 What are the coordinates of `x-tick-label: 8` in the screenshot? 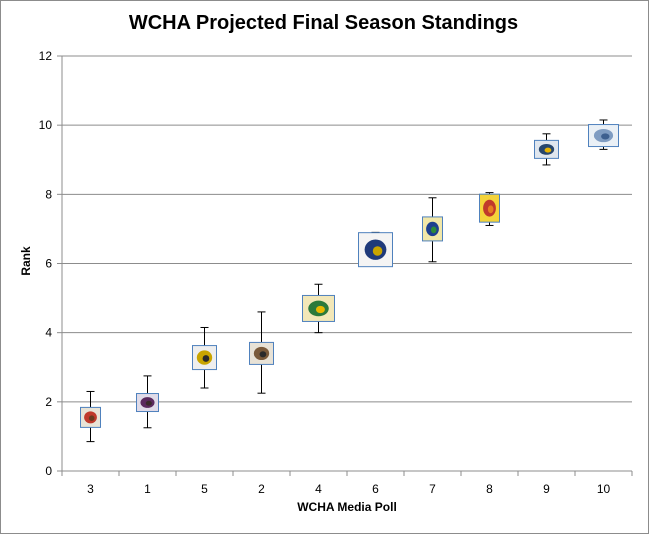 It's located at (489, 489).